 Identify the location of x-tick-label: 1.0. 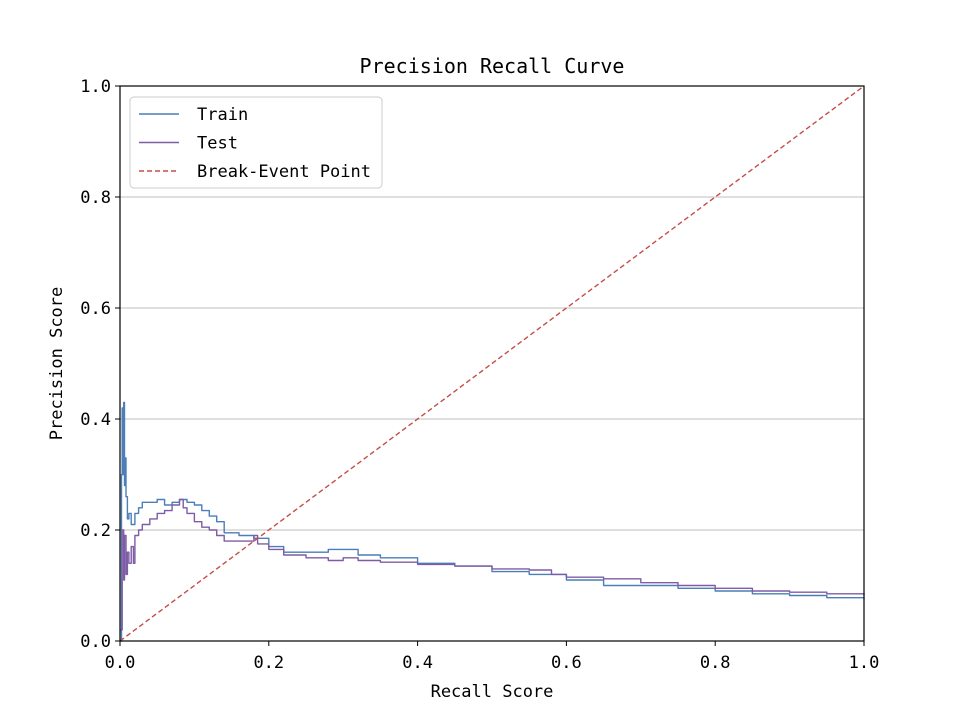
(864, 663).